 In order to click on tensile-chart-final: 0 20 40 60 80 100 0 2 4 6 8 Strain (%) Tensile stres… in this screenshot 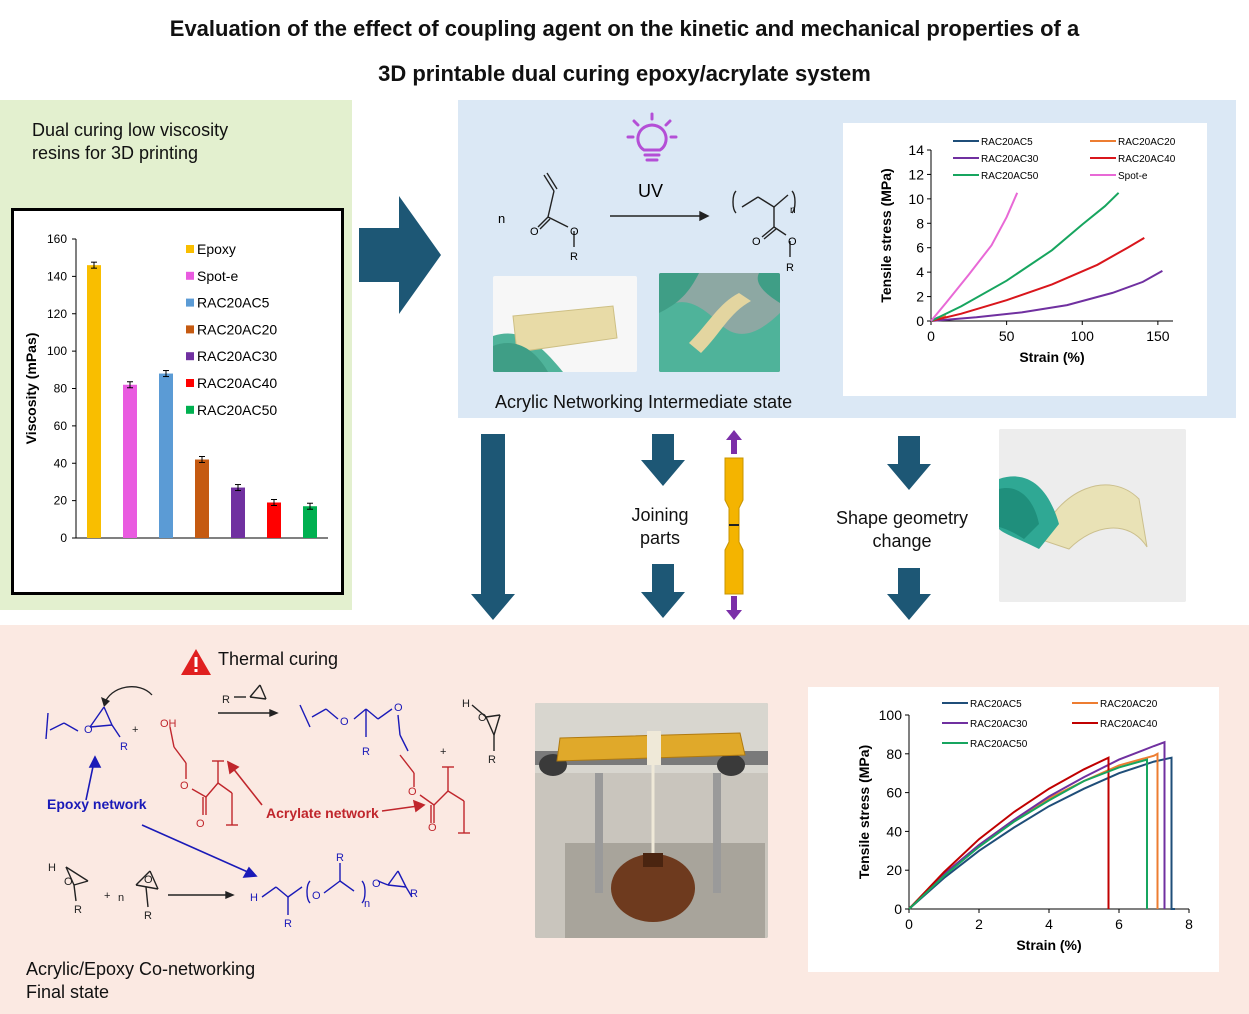, I will do `click(1024, 826)`.